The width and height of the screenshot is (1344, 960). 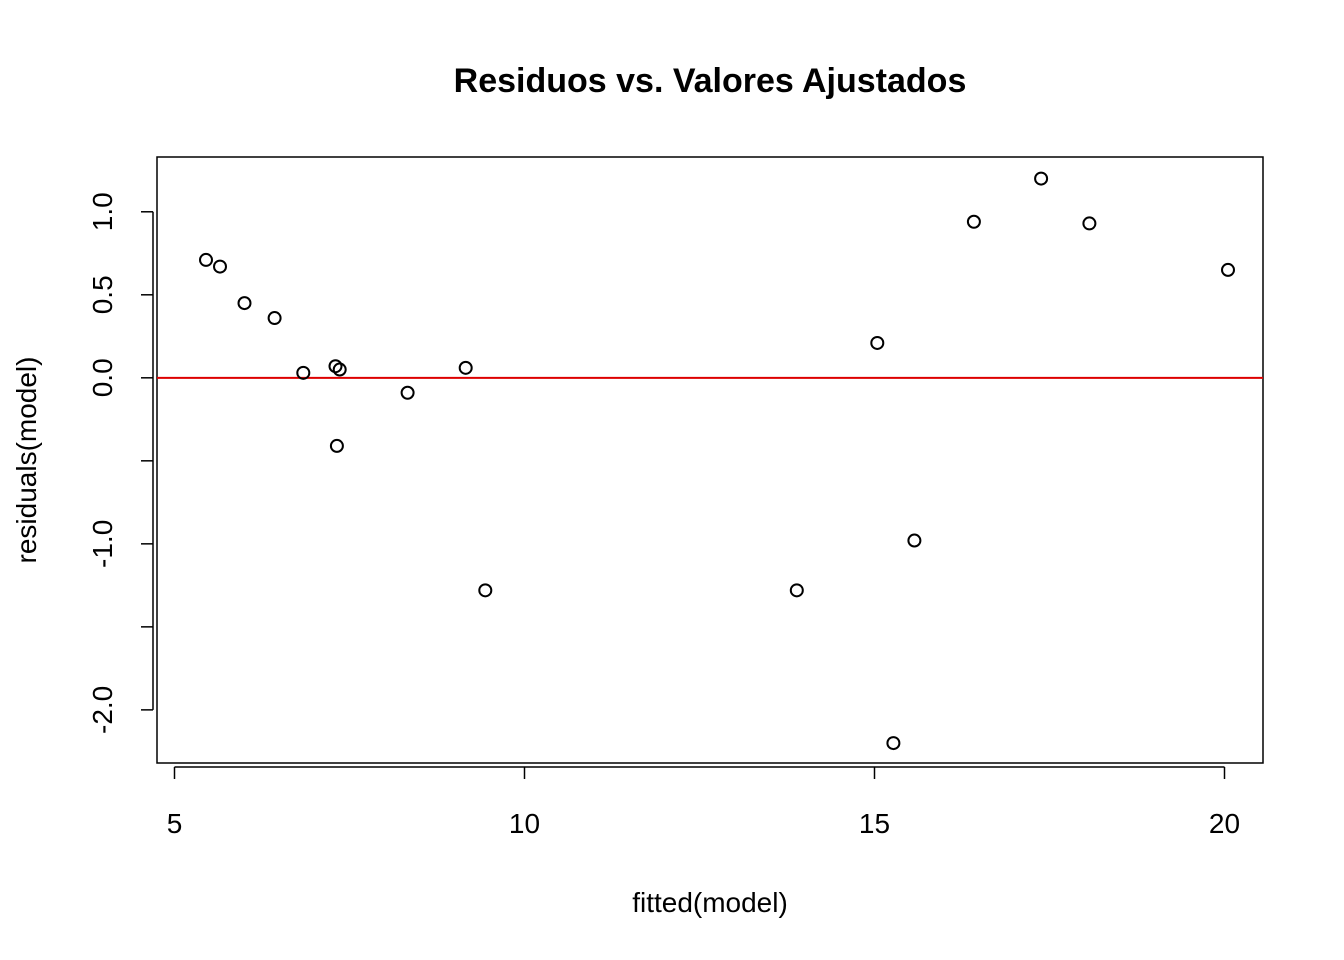 What do you see at coordinates (1224, 823) in the screenshot?
I see `x-tick-label: 20` at bounding box center [1224, 823].